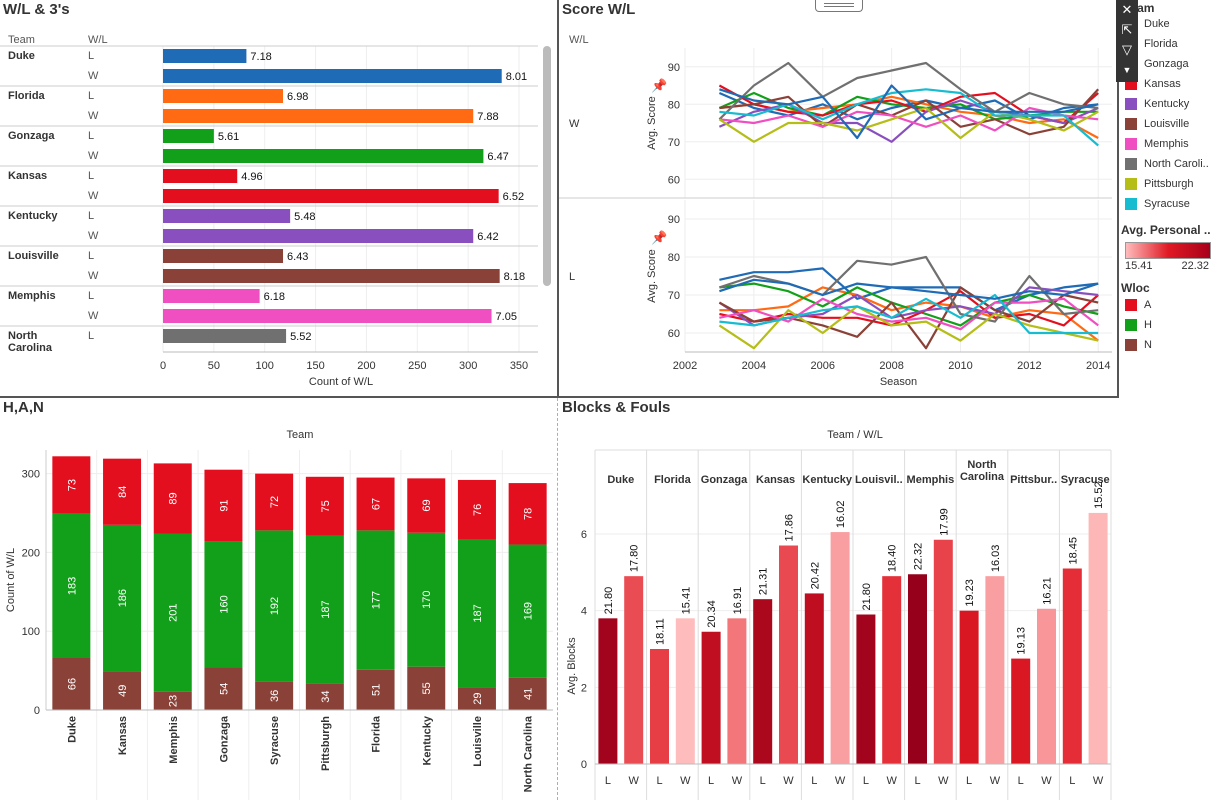 The image size is (1224, 800). What do you see at coordinates (297, 257) in the screenshot?
I see `bar-value-label: 6.43` at bounding box center [297, 257].